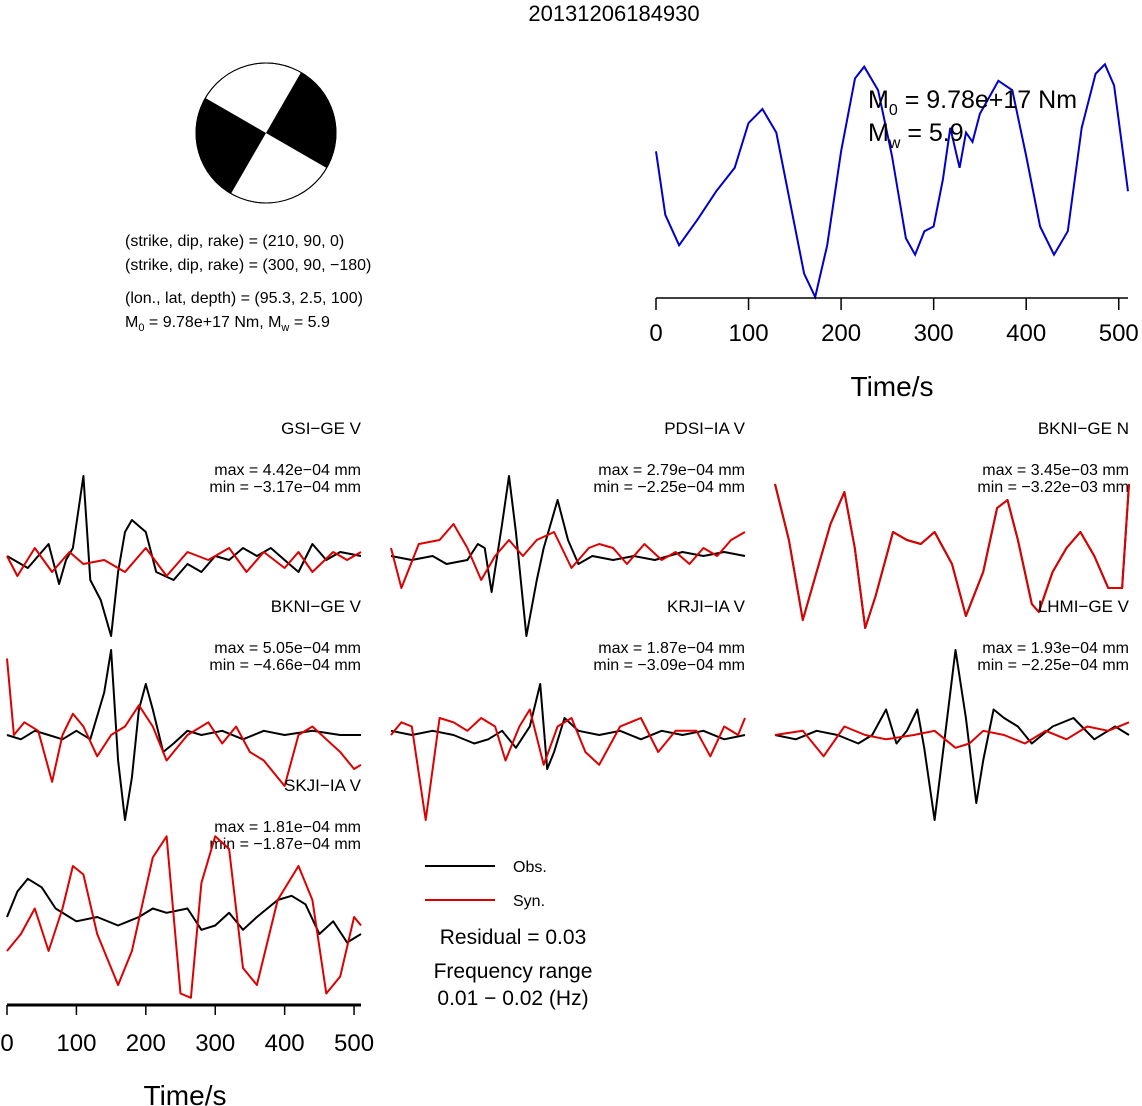  What do you see at coordinates (234, 241) in the screenshot?
I see `nodal-plane-1-text: (strike, dip, rake) = (210, 90, 0)` at bounding box center [234, 241].